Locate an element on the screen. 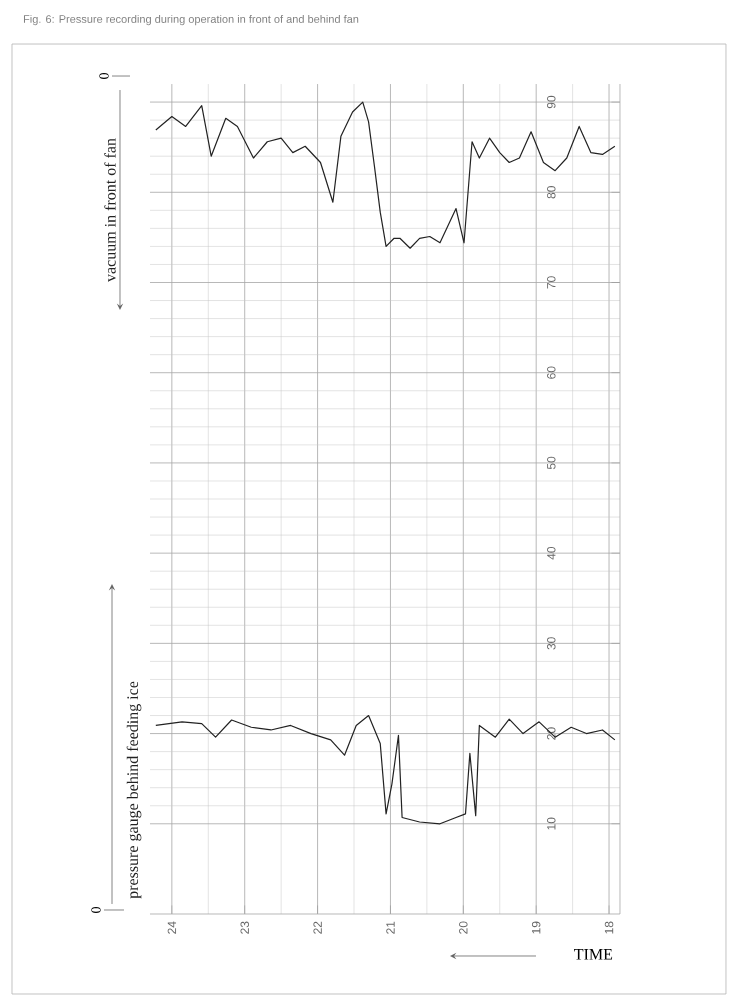 This screenshot has height=1006, width=738. text: vacuum in front of fan is located at coordinates (110, 210).